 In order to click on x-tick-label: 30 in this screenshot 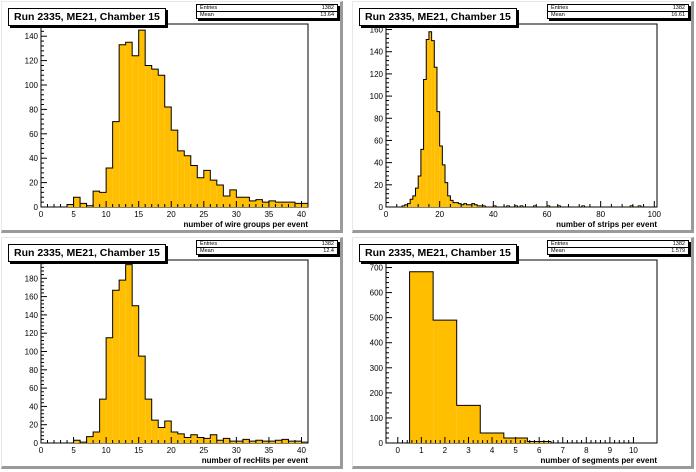, I will do `click(236, 214)`.